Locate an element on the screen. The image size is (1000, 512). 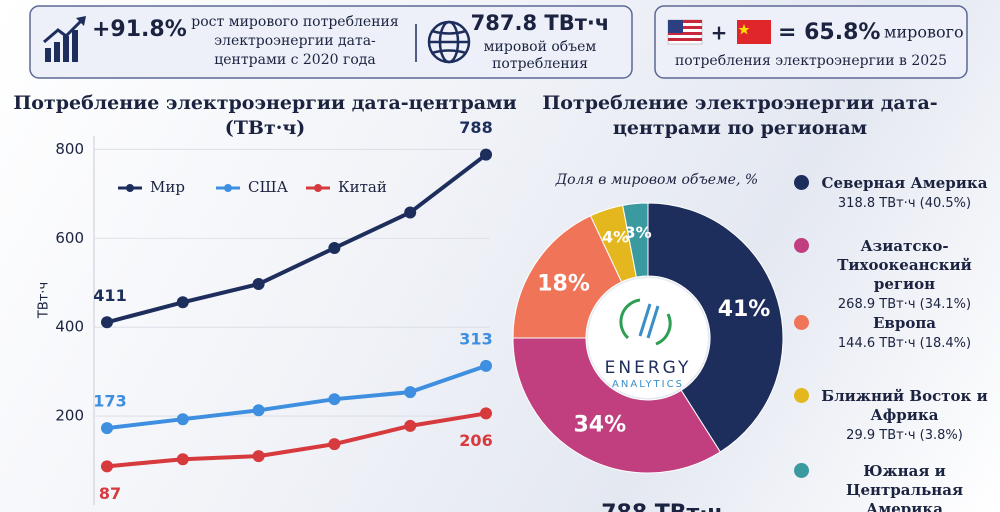
legend-detail: 29.9 ТВт·ч (3.8%) is located at coordinates (904, 435).